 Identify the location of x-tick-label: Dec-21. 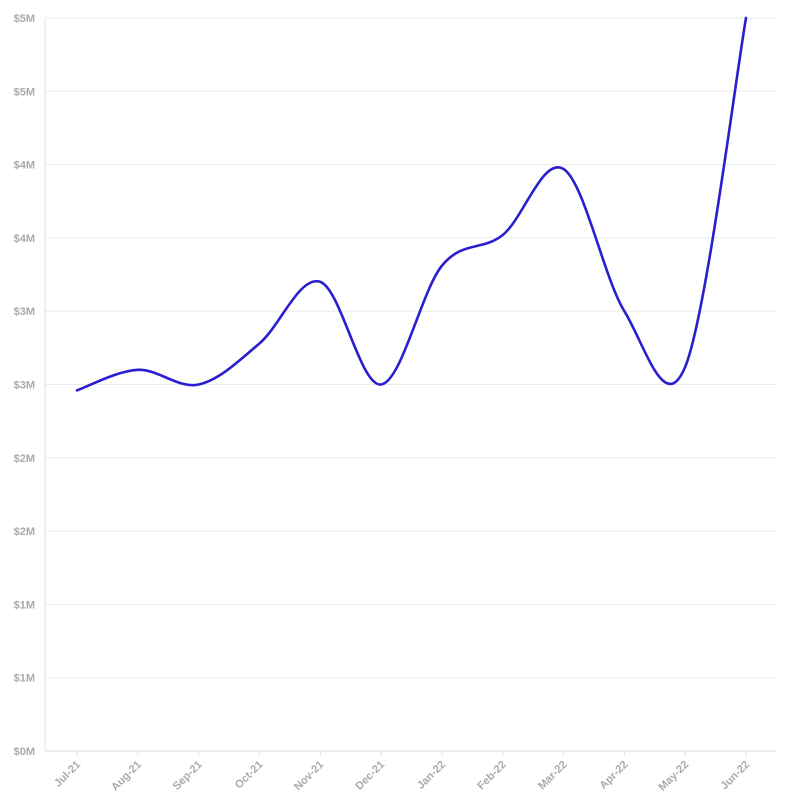
(370, 776).